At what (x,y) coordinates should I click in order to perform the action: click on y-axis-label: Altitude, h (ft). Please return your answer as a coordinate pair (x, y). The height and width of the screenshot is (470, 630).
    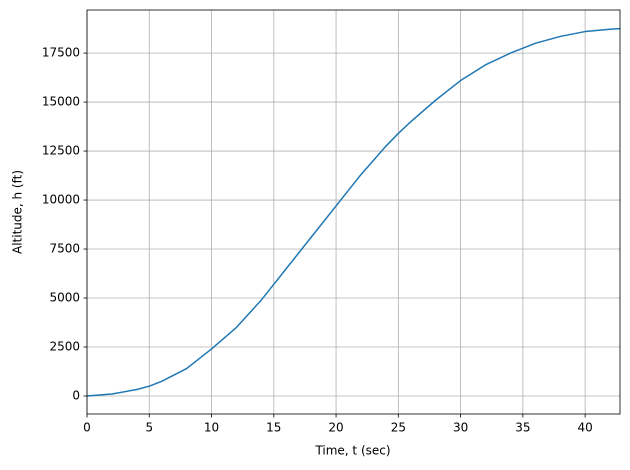
    Looking at the image, I should click on (18, 212).